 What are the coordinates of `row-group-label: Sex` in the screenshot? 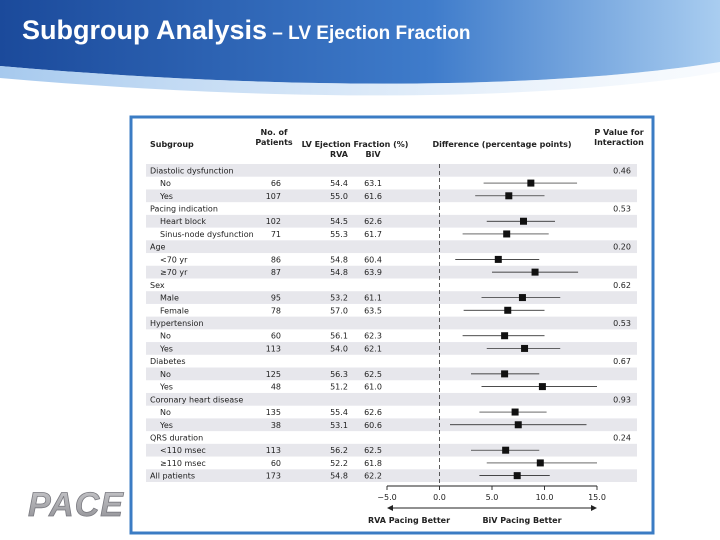 It's located at (157, 285).